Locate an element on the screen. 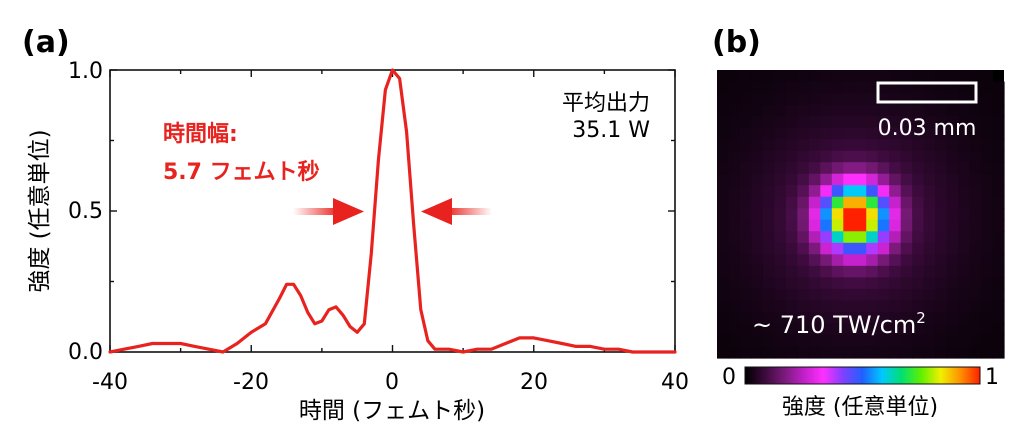 Image resolution: width=1024 pixels, height=443 pixels. peak-intensity-label: ~ 710 TW/cm2 is located at coordinates (839, 324).